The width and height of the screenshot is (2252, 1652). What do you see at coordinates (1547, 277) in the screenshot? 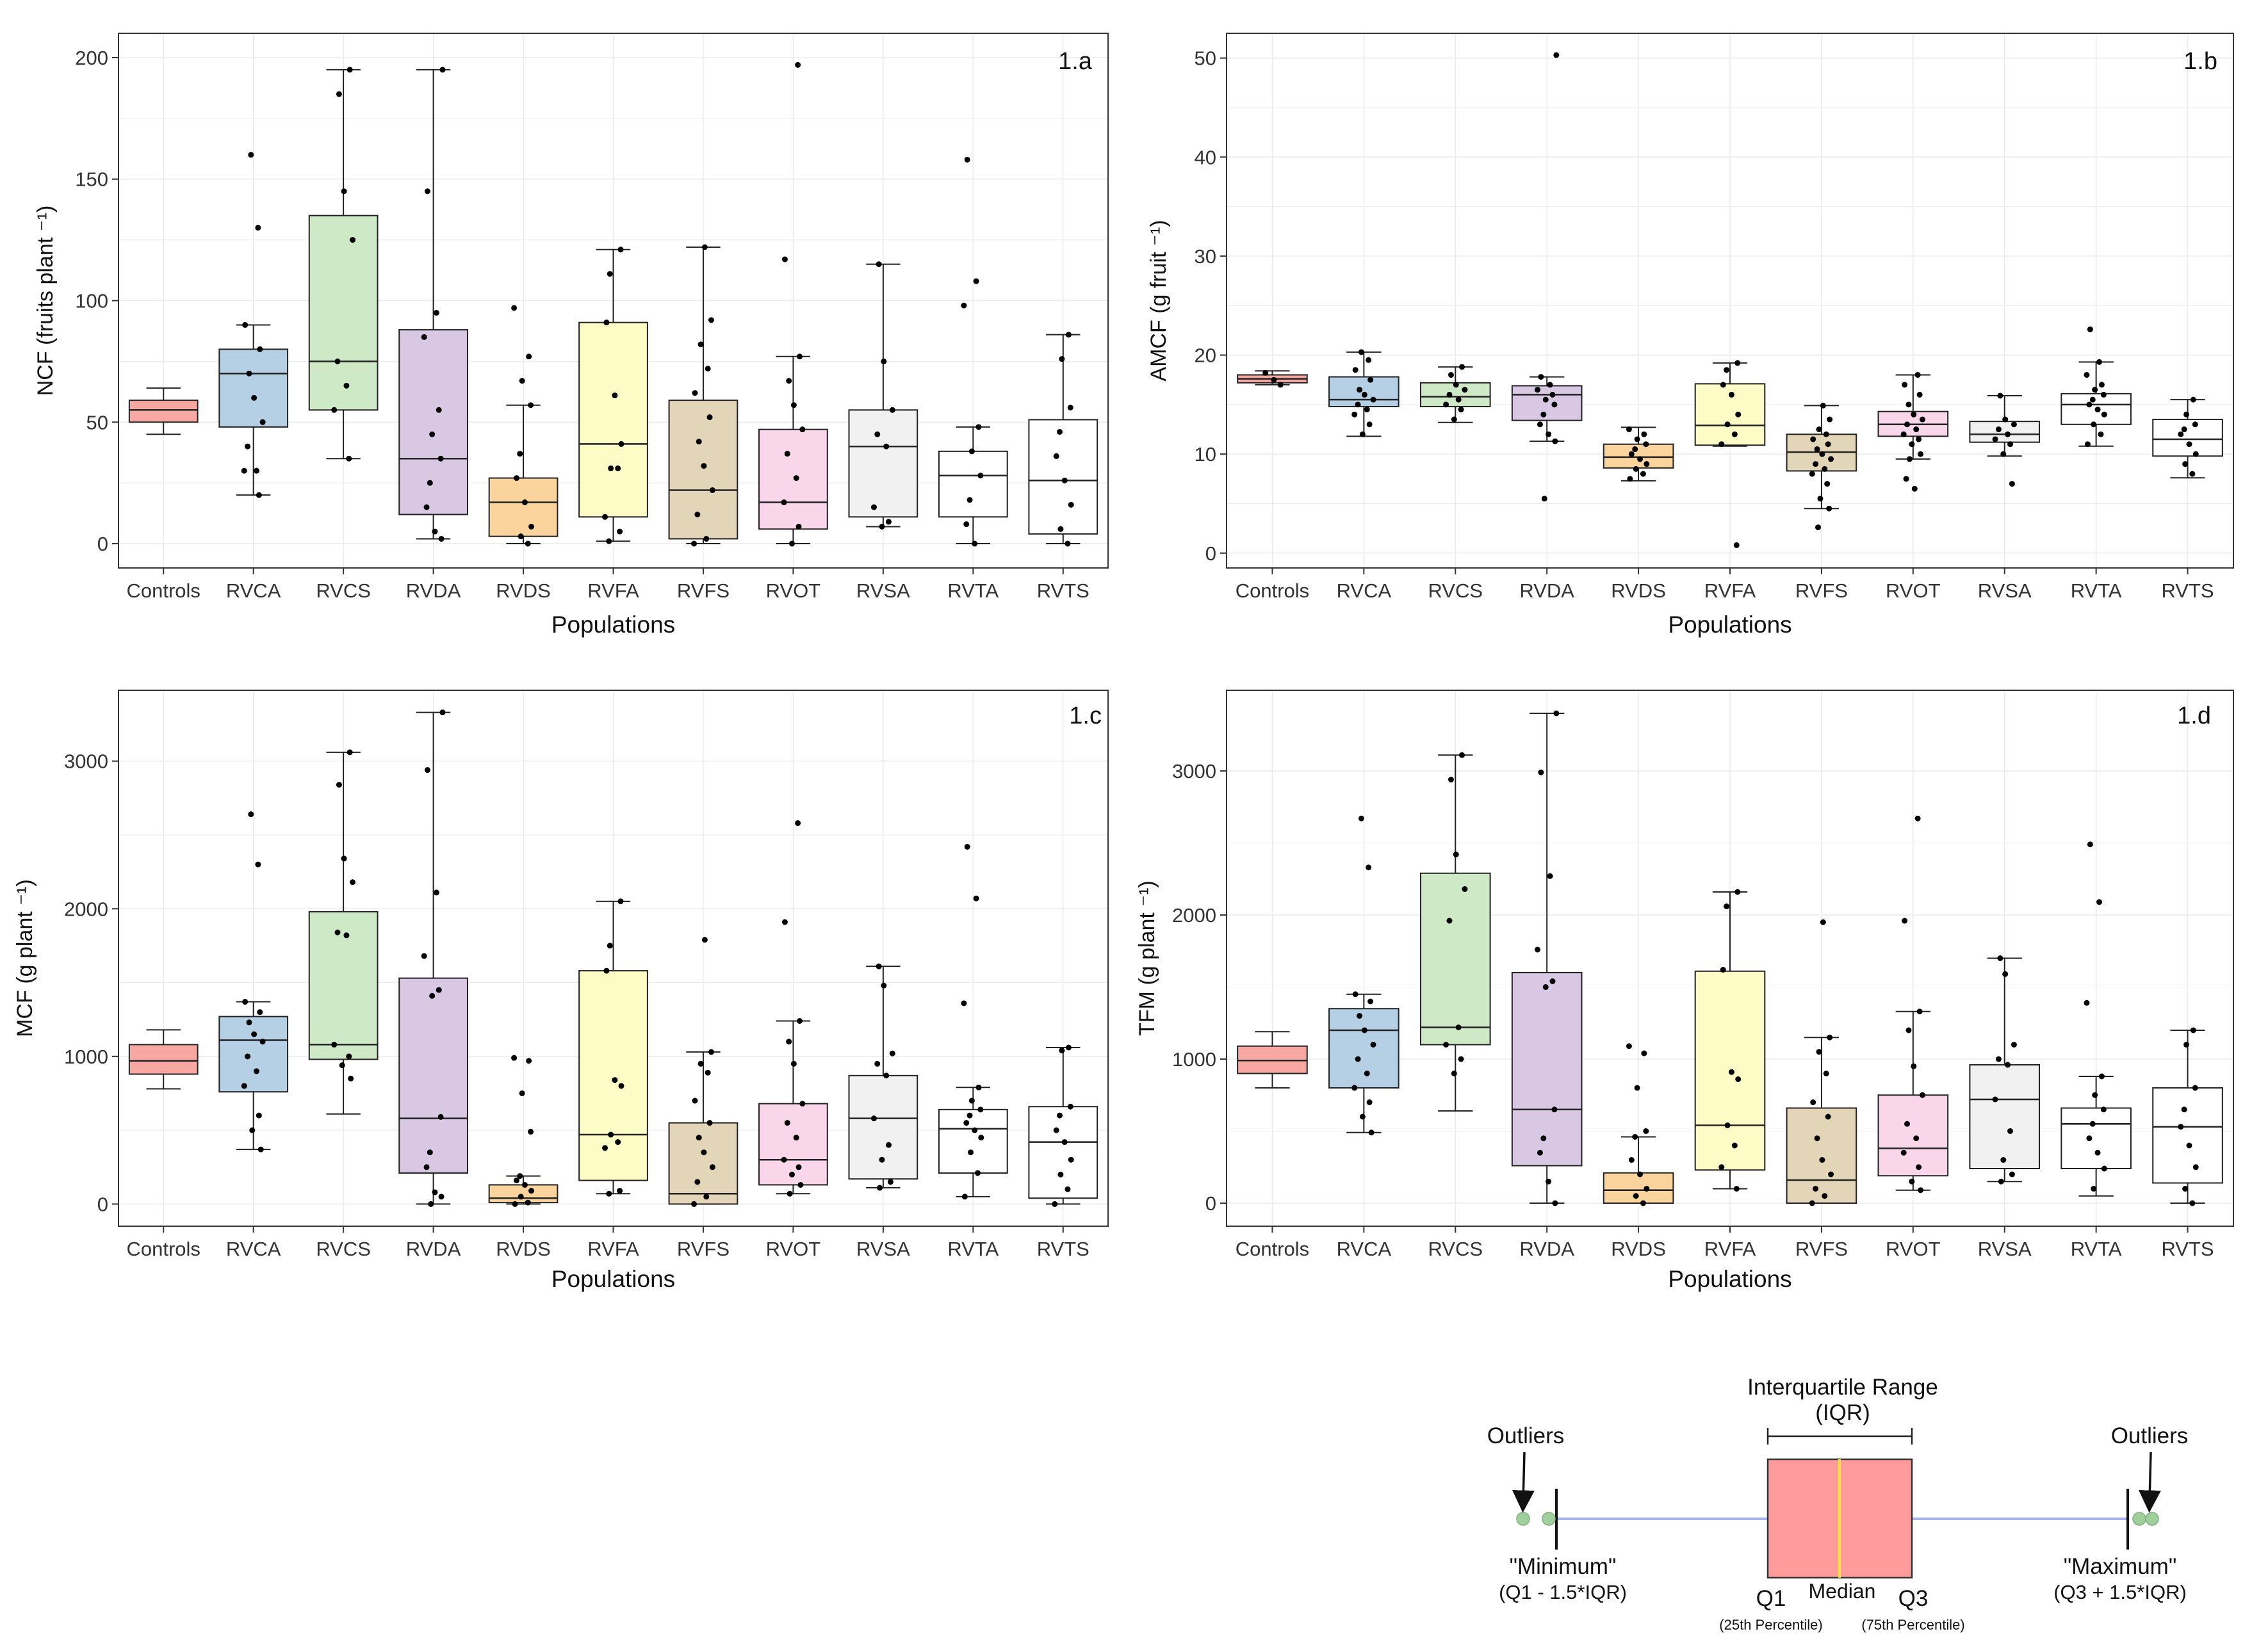
I see `box-rvda` at bounding box center [1547, 277].